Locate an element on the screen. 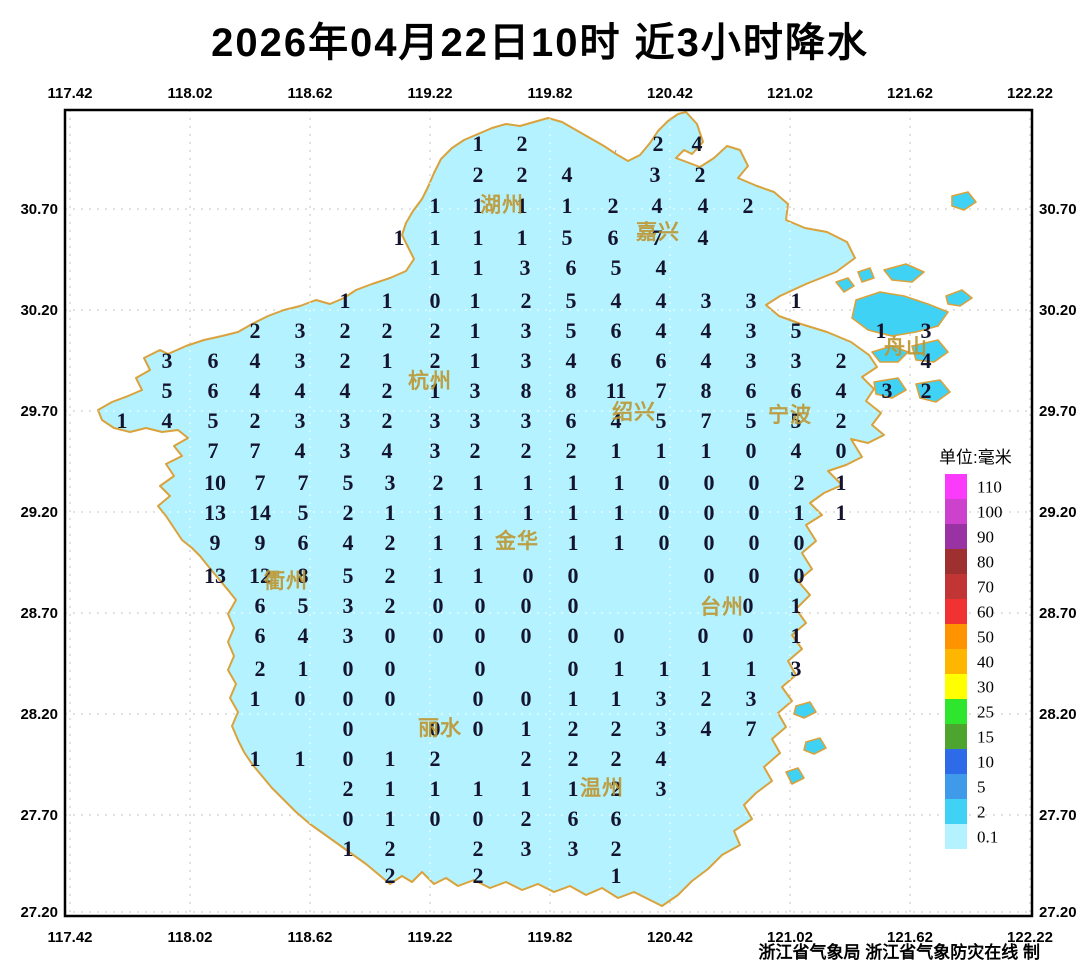  station-precip-value: 10 is located at coordinates (215, 482).